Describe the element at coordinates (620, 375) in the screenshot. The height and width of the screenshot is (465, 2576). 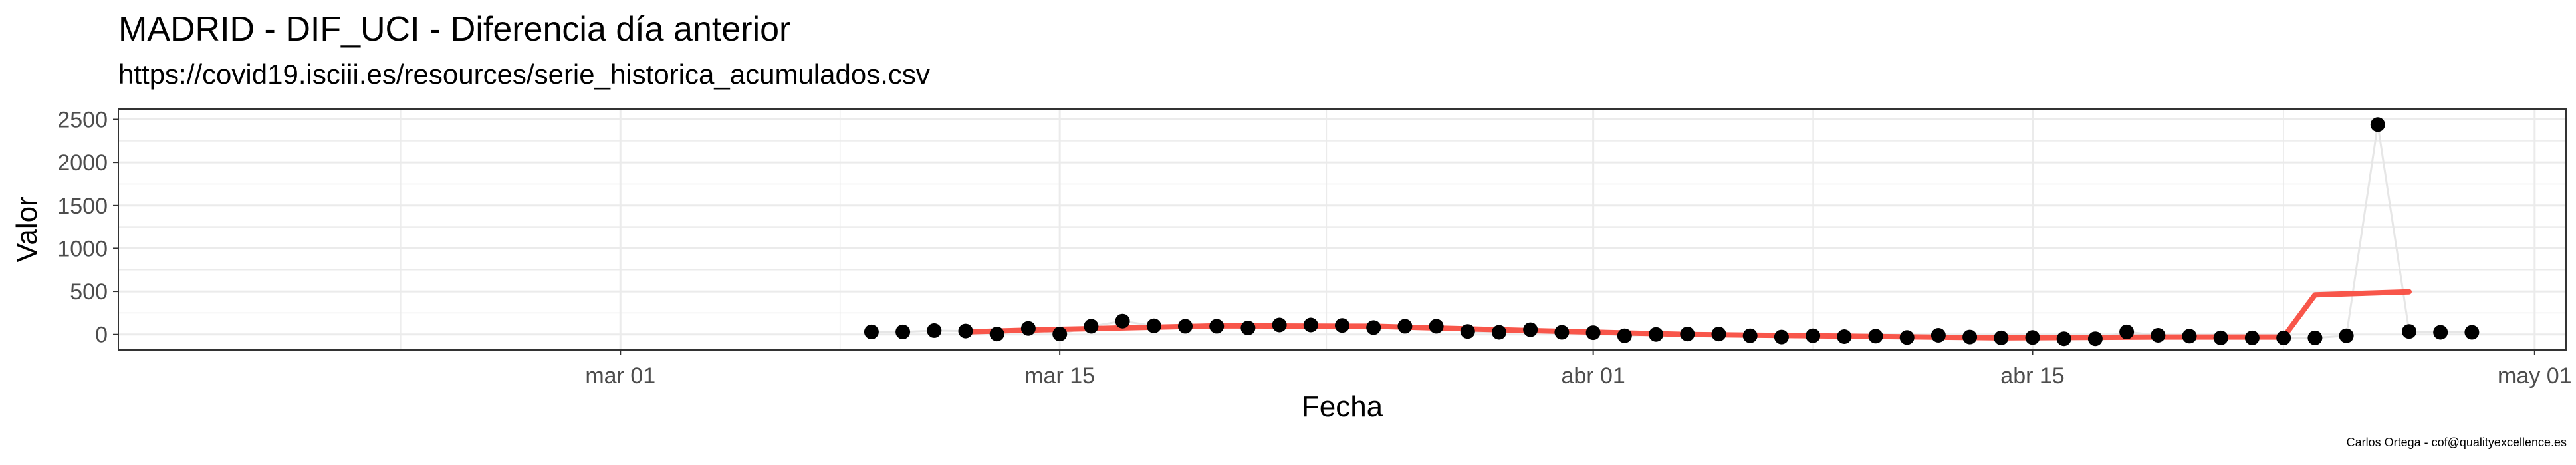
I see `x-tick-label: mar 01` at that location.